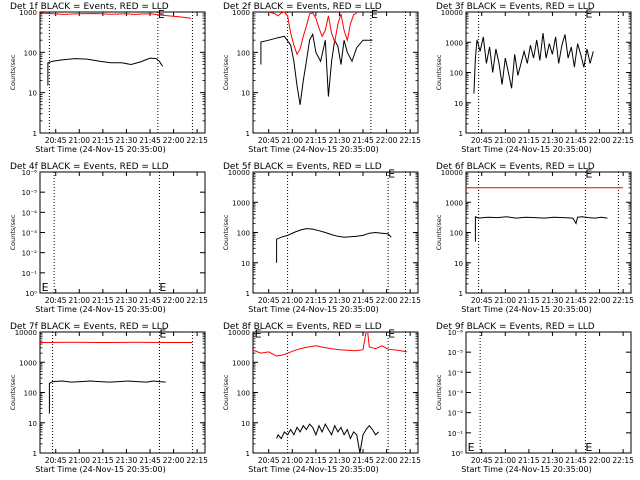  I want to click on panel-title: Det 3f BLACK = Events, RED = LLD, so click(515, 7).